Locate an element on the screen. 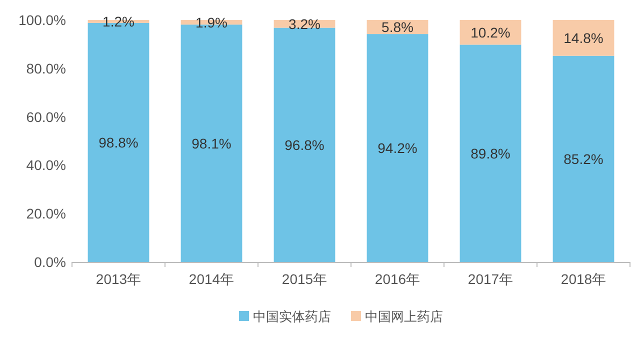  data-label: 94.2% is located at coordinates (398, 148).